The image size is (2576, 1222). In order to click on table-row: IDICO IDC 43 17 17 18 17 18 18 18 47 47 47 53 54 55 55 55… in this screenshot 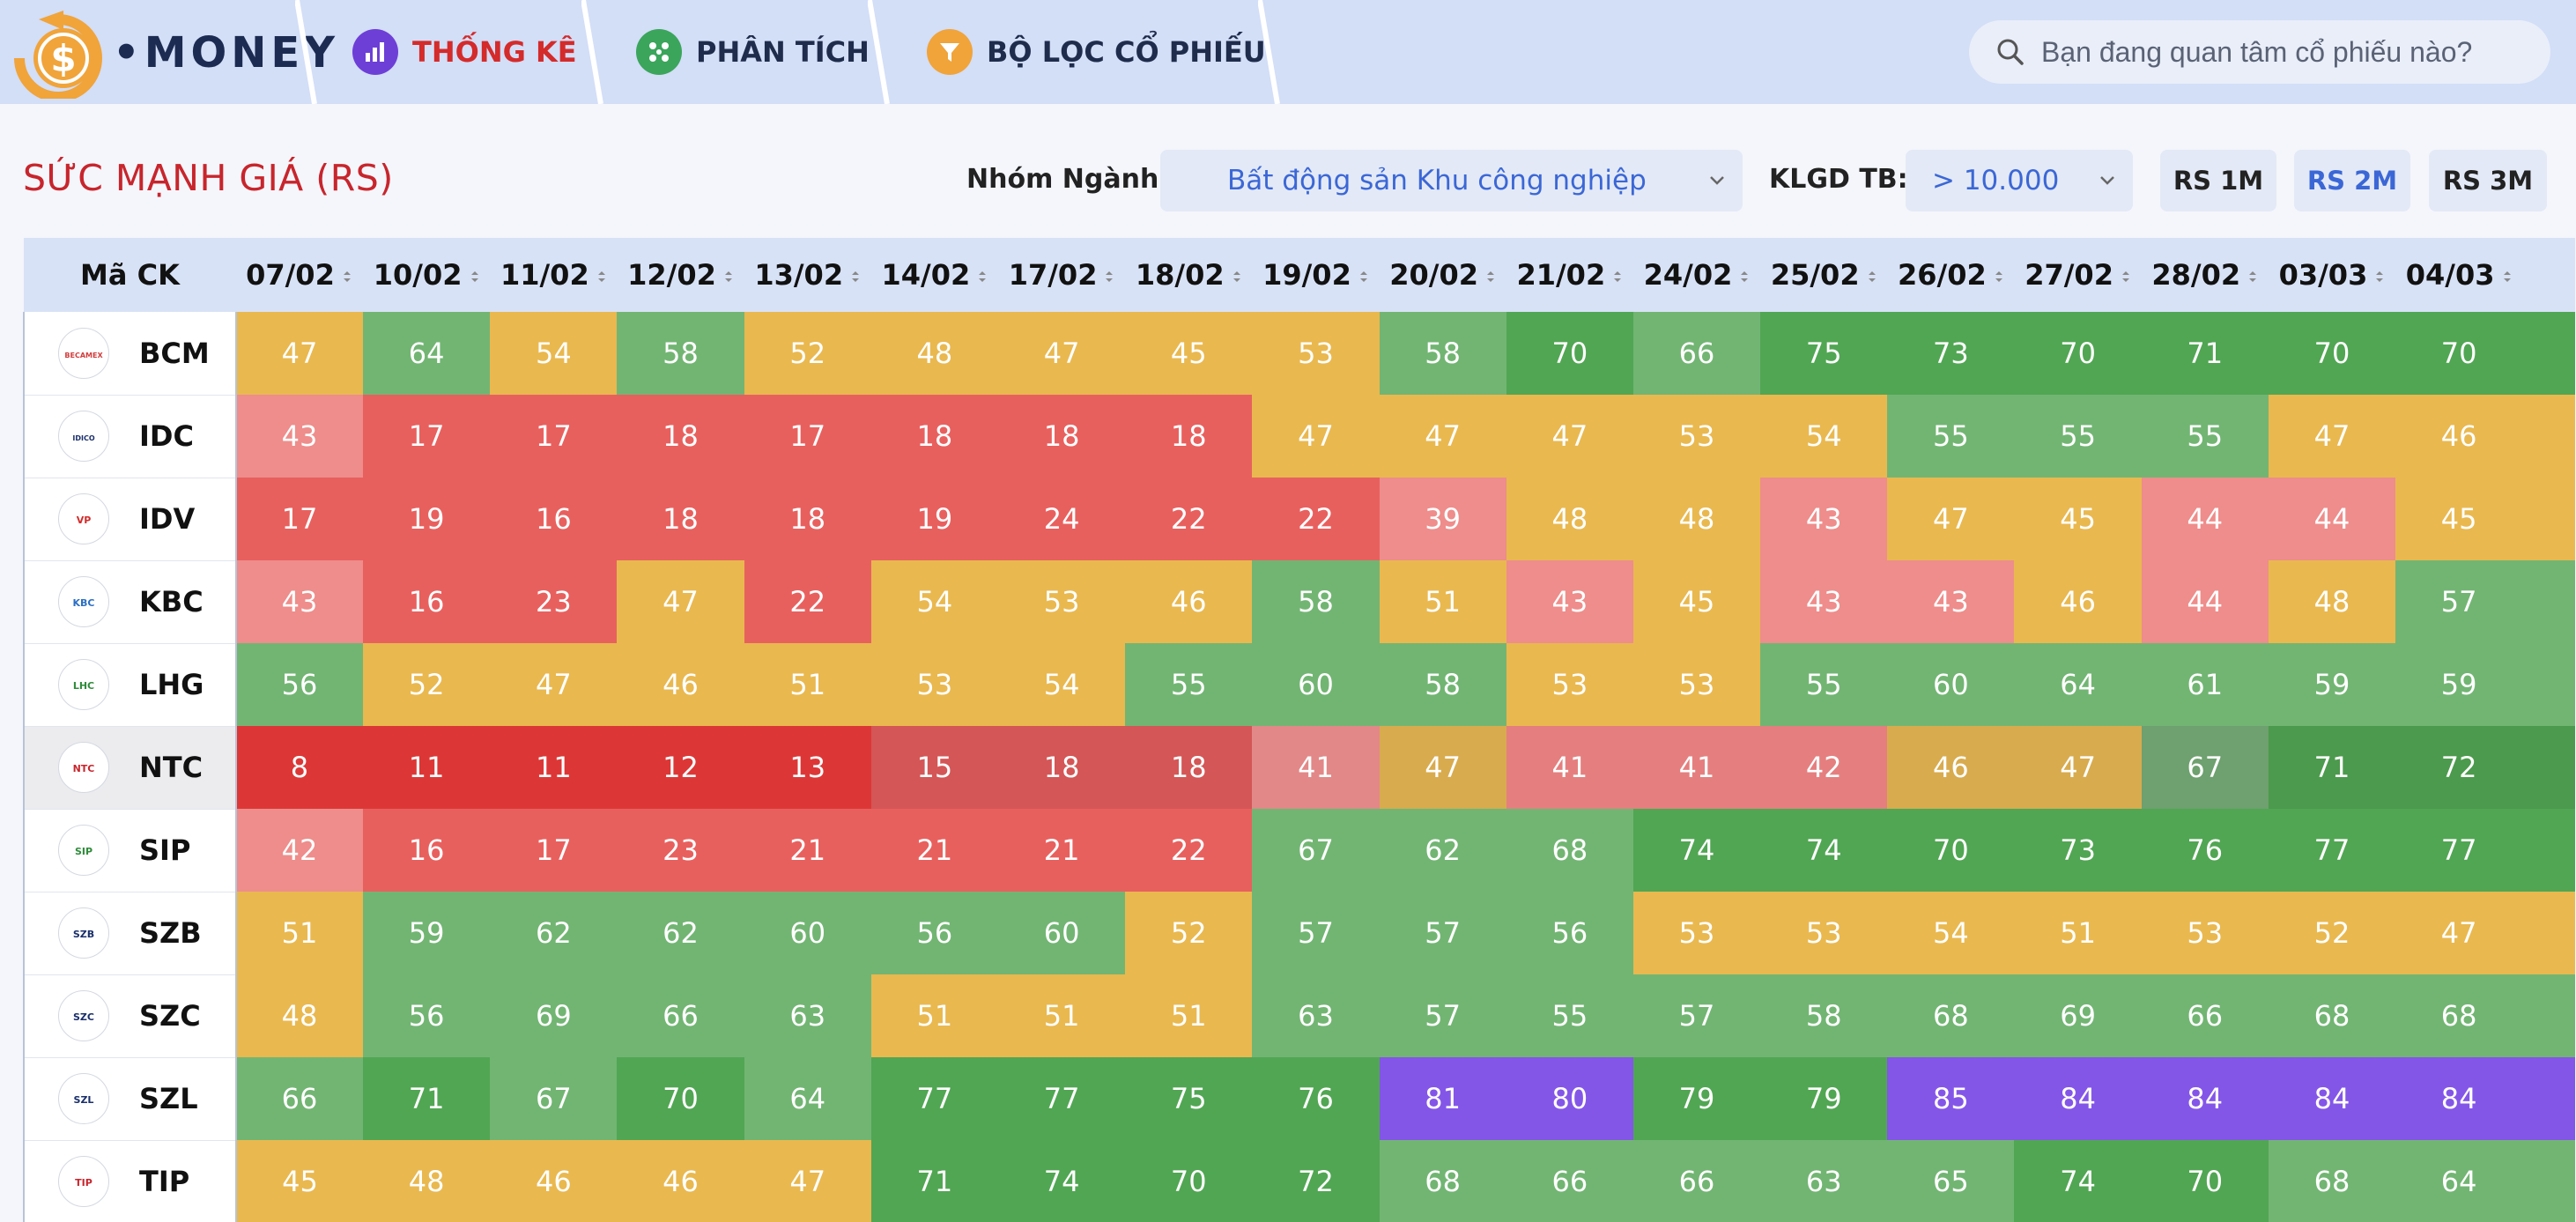, I will do `click(1299, 436)`.